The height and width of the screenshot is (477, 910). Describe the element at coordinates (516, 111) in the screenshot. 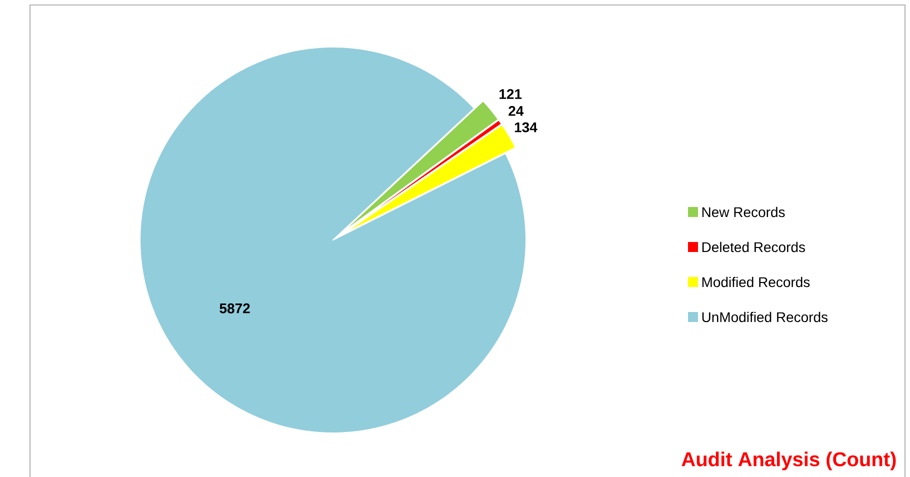

I see `data-label: 24` at that location.